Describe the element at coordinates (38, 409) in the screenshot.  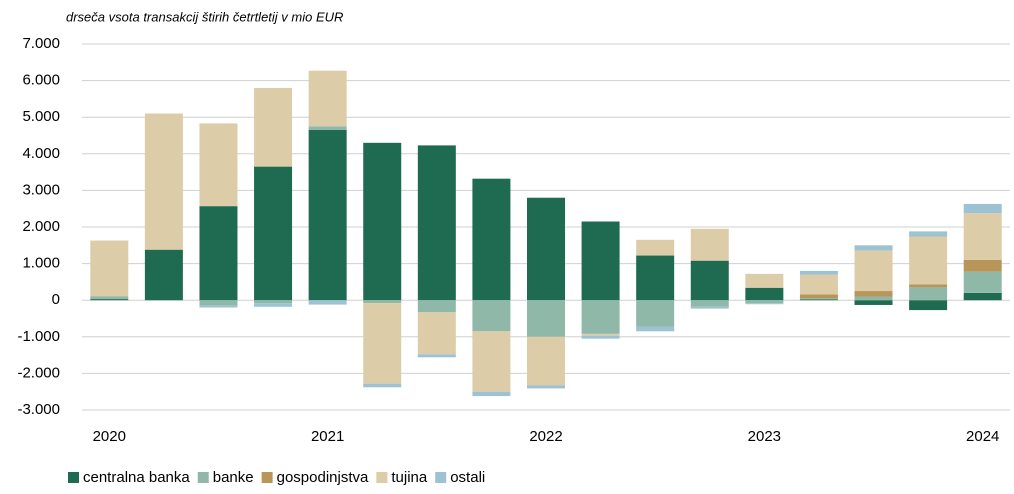
I see `y-tick-label: -3.000` at that location.